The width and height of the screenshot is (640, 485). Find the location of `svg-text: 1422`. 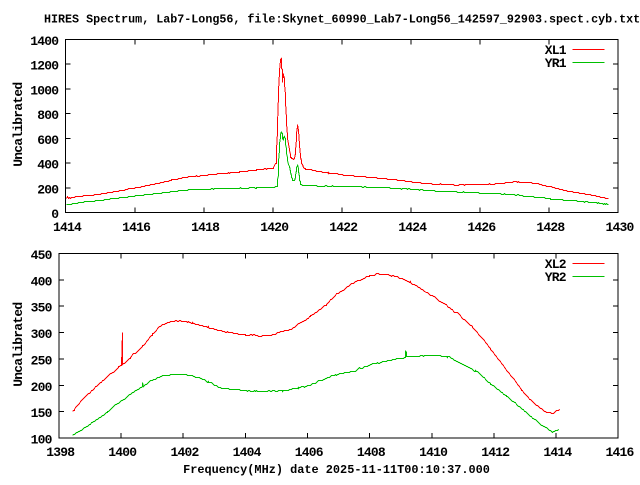

svg-text: 1422 is located at coordinates (343, 227).